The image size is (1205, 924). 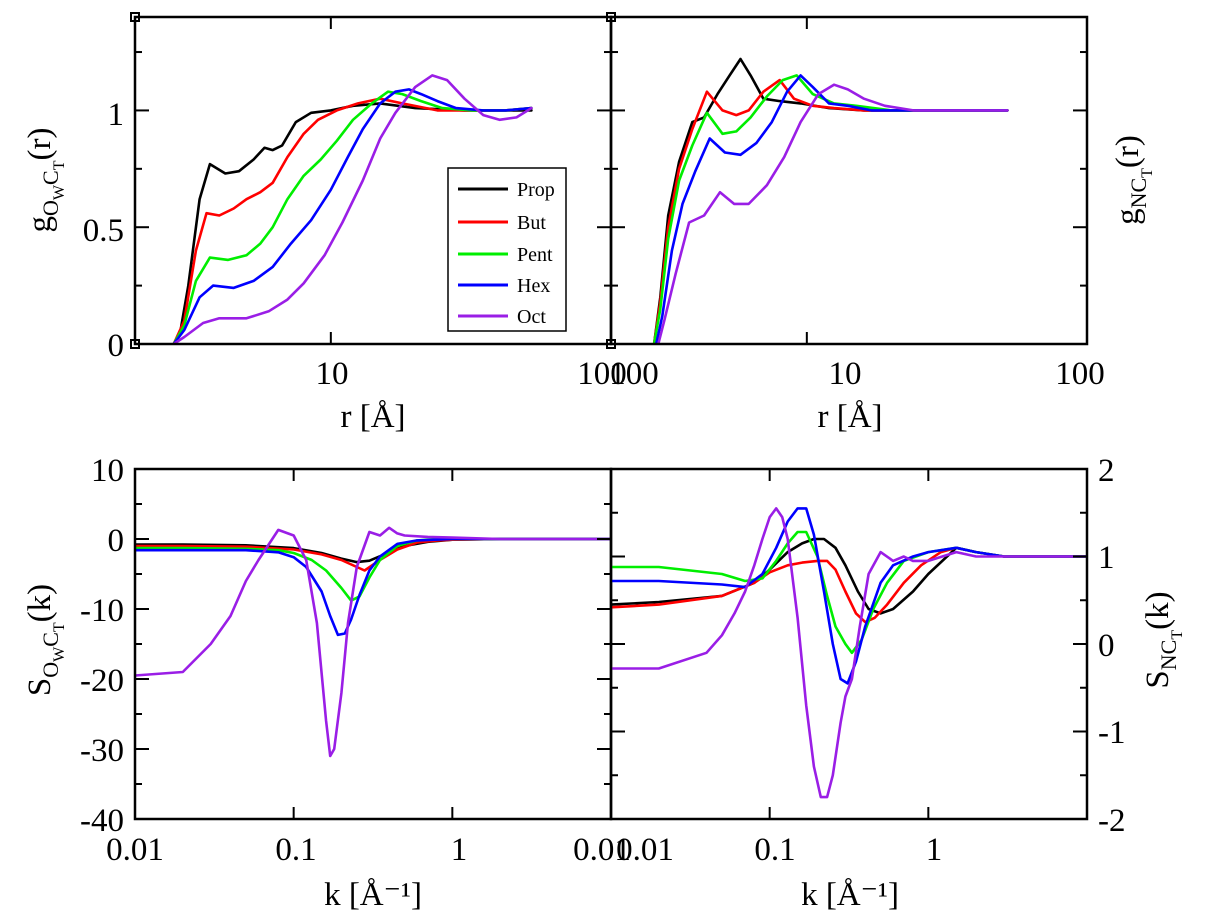 I want to click on y-axis-title: gNCT(r), so click(x=1133, y=180).